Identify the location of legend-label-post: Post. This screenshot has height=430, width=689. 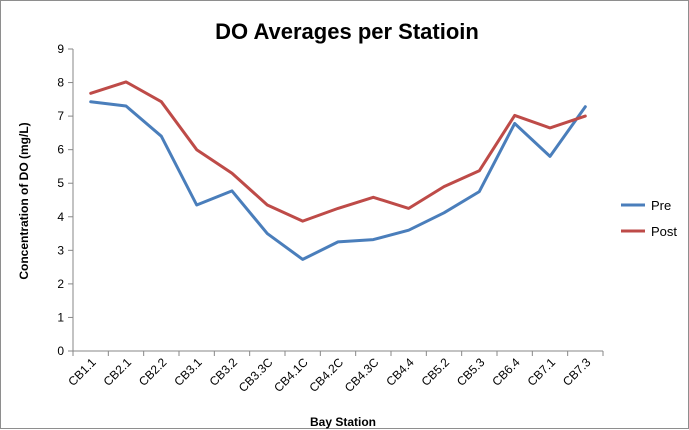
(664, 231).